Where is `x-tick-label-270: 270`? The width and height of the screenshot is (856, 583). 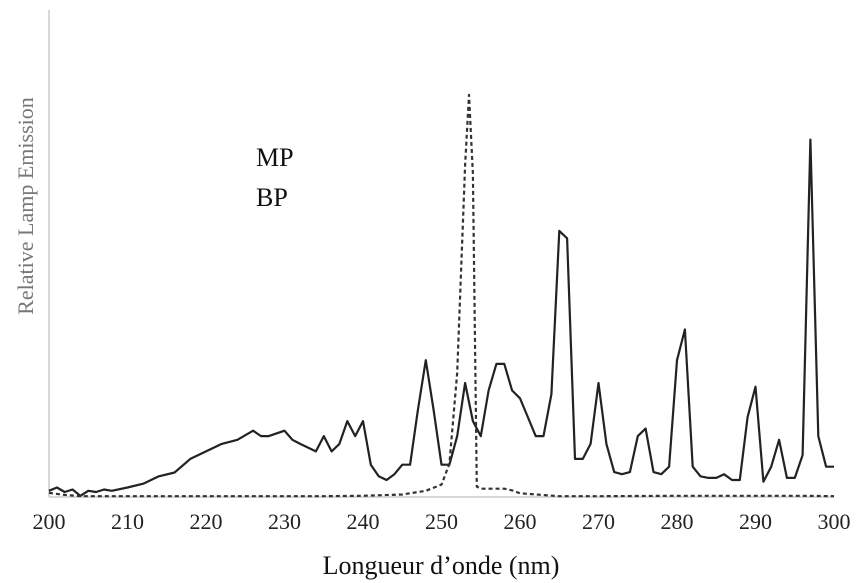
x-tick-label-270: 270 is located at coordinates (598, 521).